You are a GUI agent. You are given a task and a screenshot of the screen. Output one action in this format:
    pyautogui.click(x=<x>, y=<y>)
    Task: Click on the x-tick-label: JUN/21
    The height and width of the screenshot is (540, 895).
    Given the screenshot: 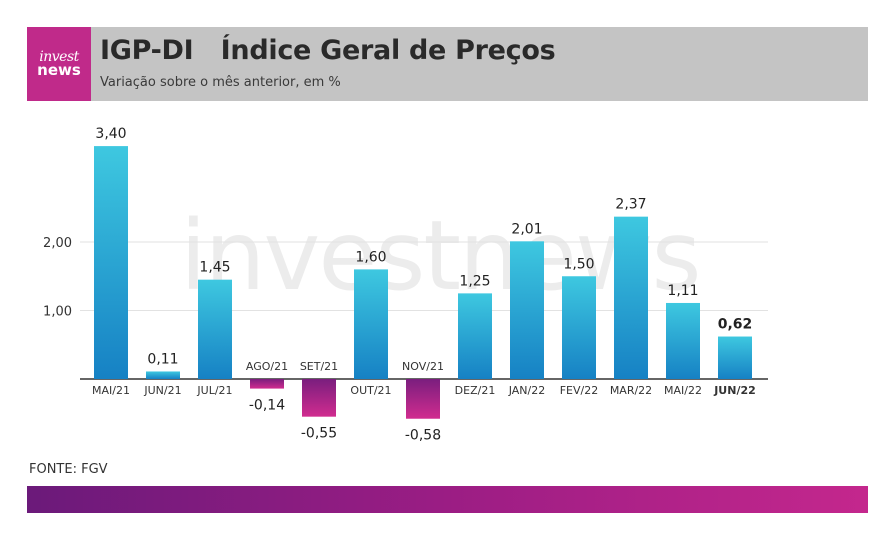 What is the action you would take?
    pyautogui.click(x=162, y=390)
    